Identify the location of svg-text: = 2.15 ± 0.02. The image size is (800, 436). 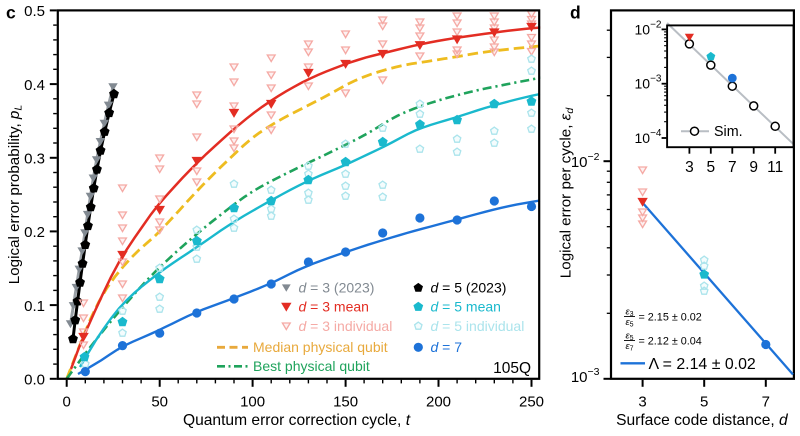
(670, 317).